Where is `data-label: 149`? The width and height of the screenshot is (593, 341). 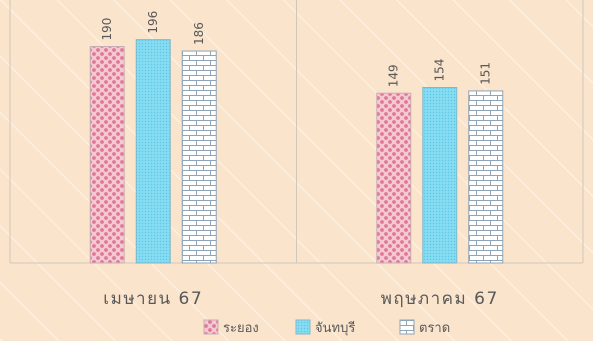 data-label: 149 is located at coordinates (394, 75).